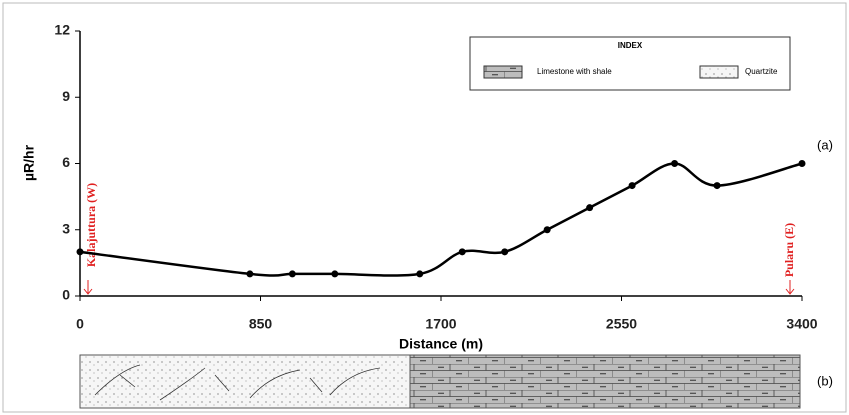  I want to click on panel-label: (b), so click(825, 380).